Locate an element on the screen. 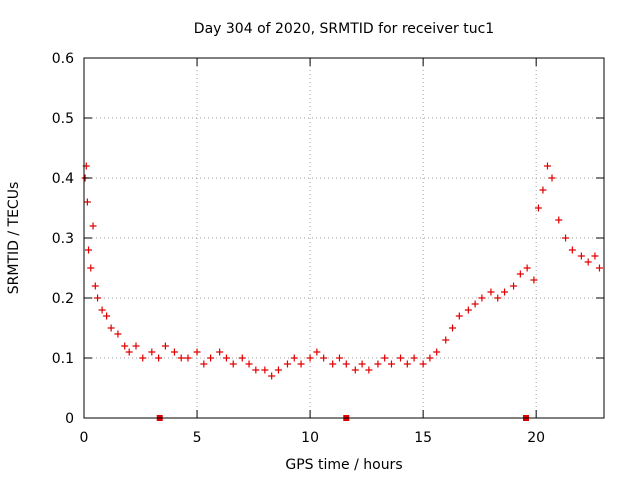  x-tick-label: 10 is located at coordinates (310, 438).